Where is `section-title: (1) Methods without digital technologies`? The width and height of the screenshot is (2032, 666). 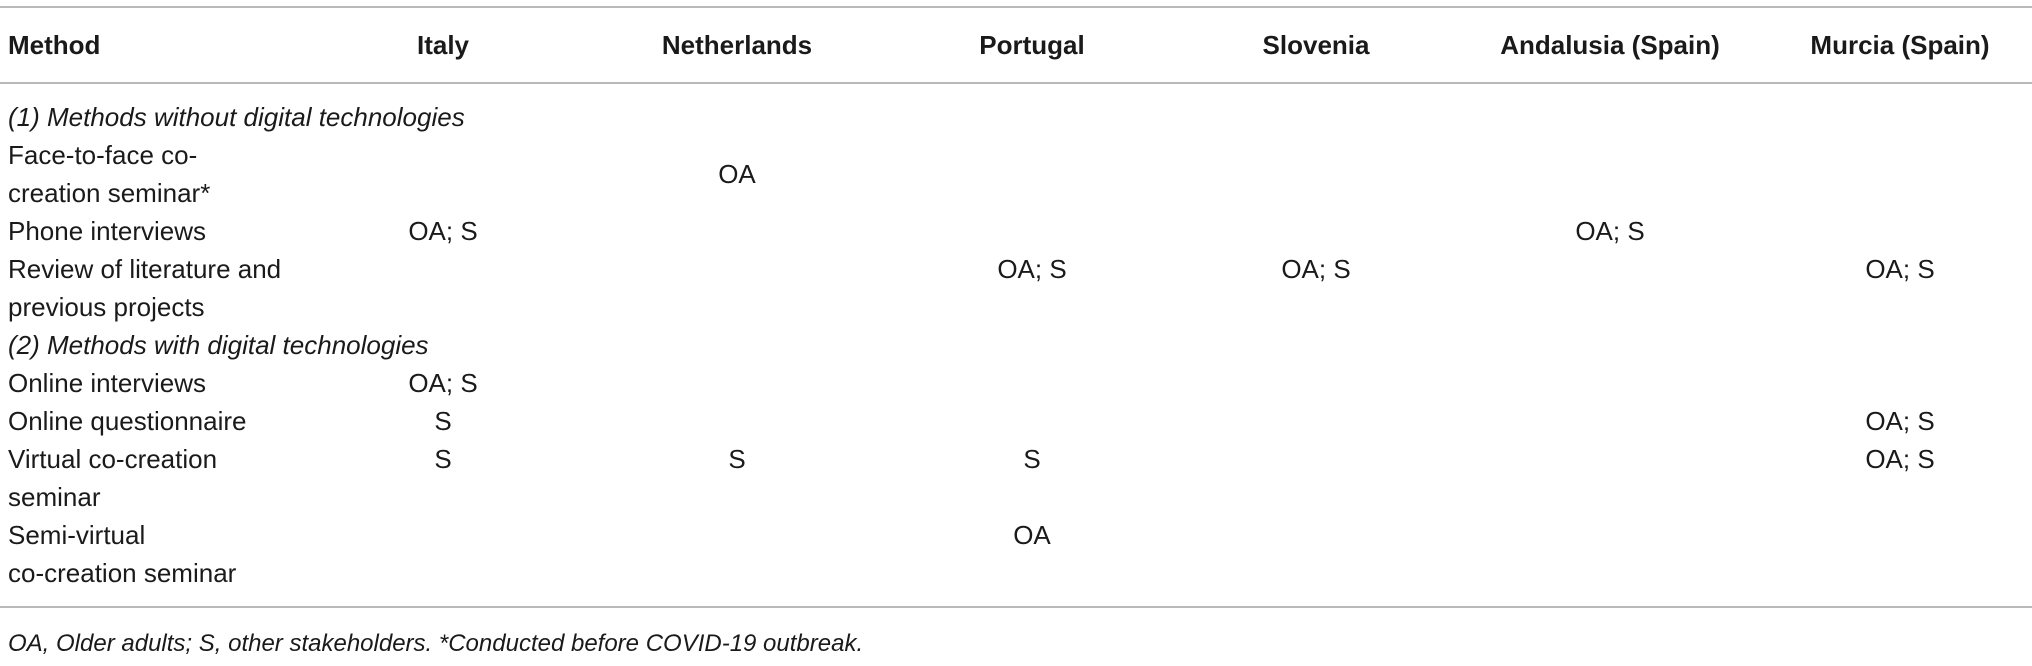
section-title: (1) Methods without digital technologies is located at coordinates (236, 117).